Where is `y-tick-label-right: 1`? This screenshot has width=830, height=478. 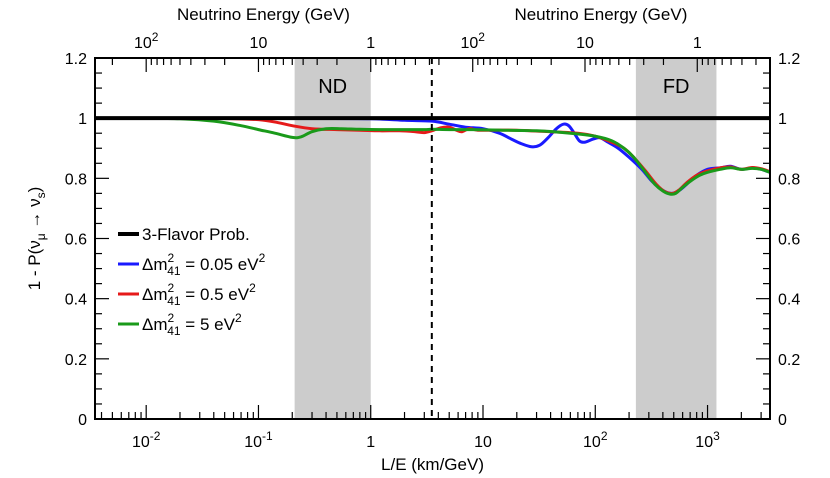 y-tick-label-right: 1 is located at coordinates (782, 119).